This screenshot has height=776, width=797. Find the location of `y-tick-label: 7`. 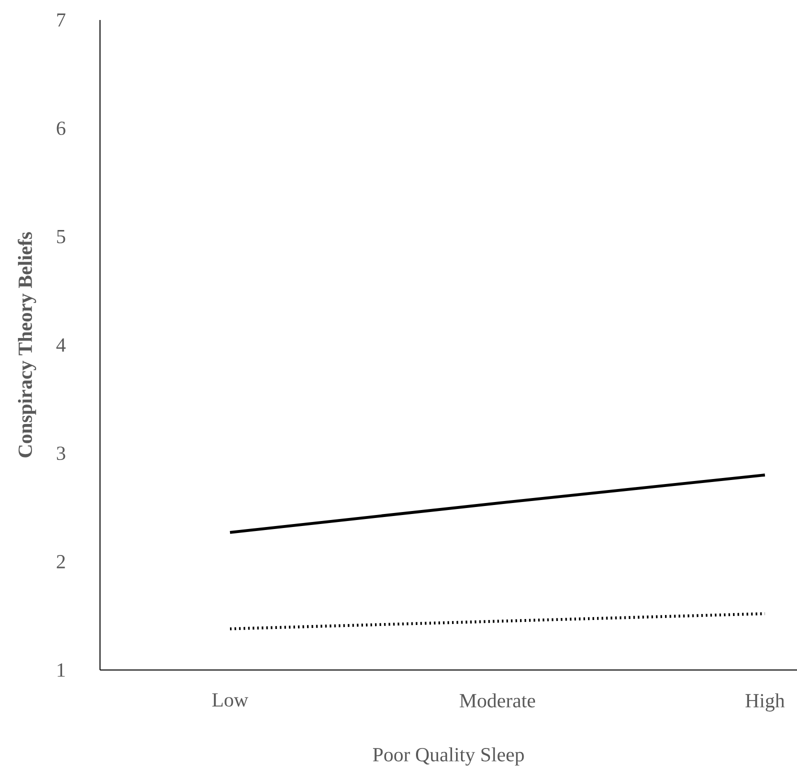

y-tick-label: 7 is located at coordinates (61, 20).